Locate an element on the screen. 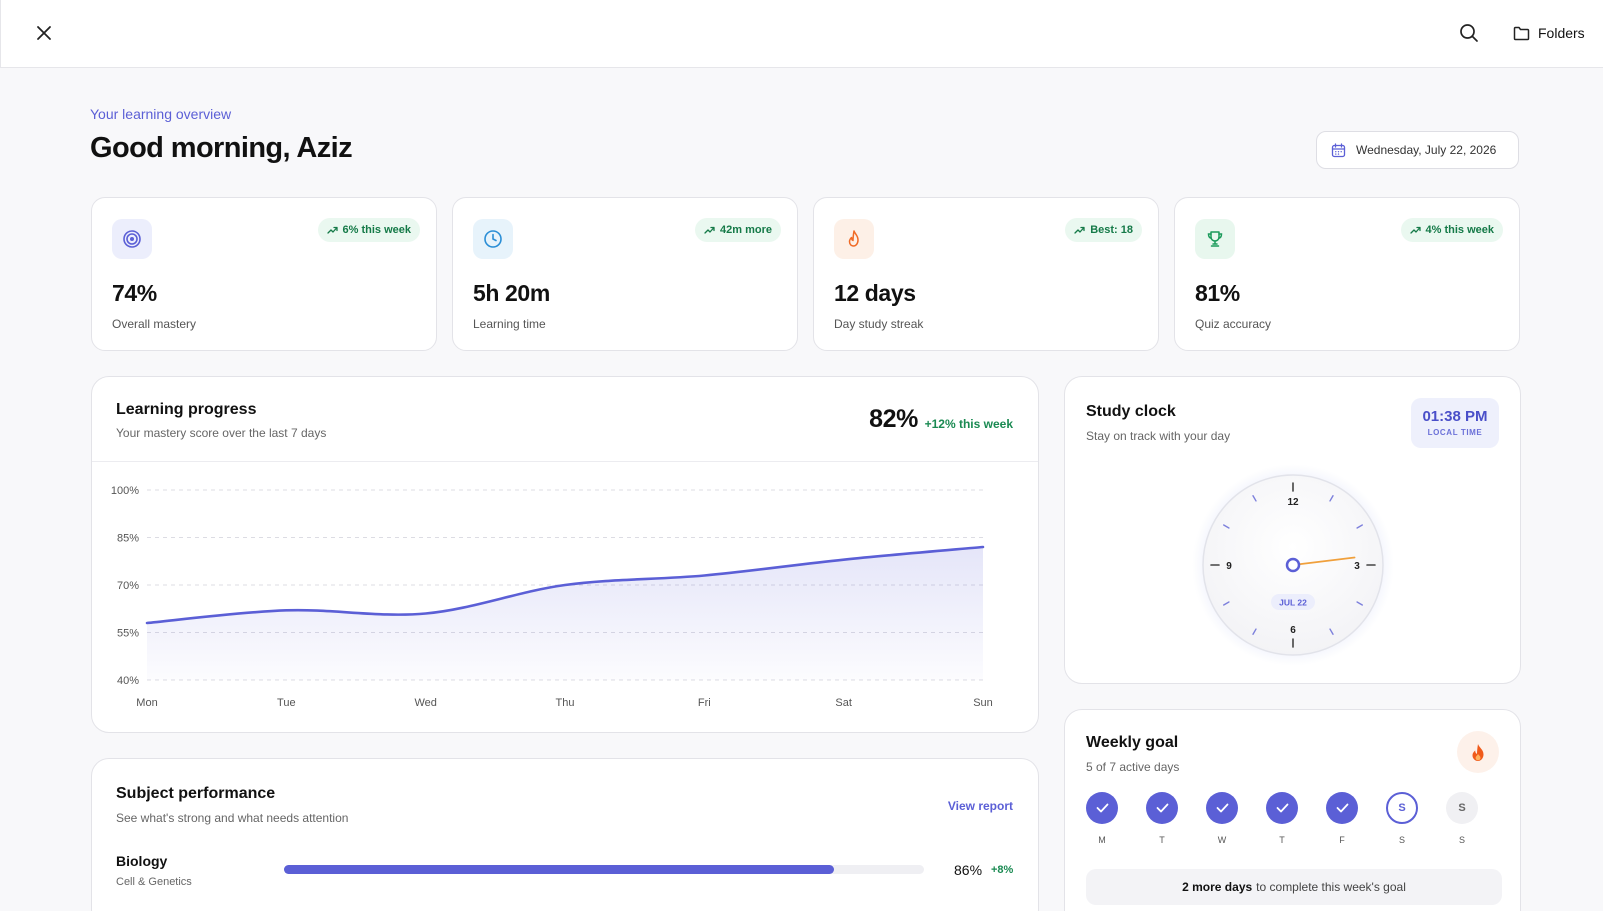 Image resolution: width=1603 pixels, height=911 pixels. y-tick-label: 55% is located at coordinates (128, 634).